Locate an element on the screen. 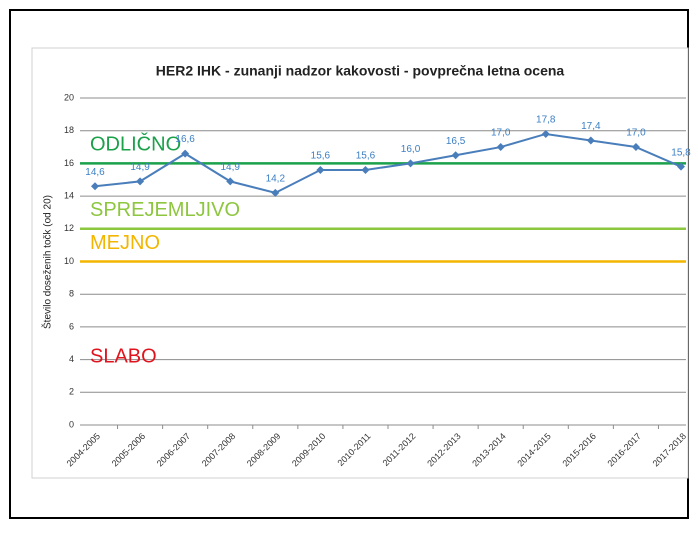  value-label: 15,8 is located at coordinates (681, 152).